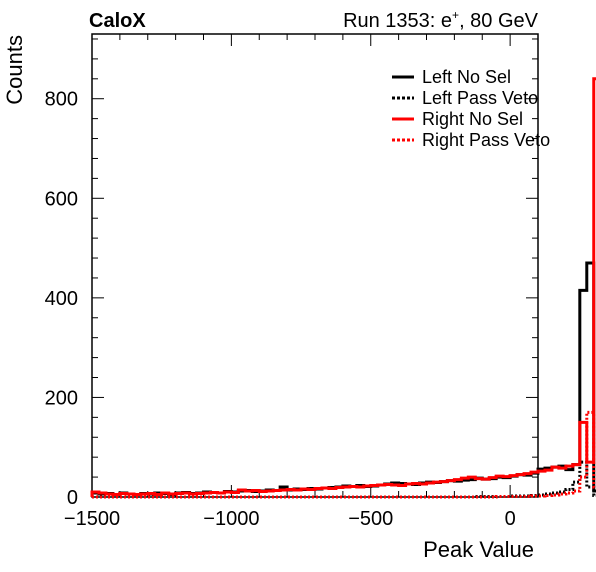 This screenshot has width=596, height=572. What do you see at coordinates (478, 549) in the screenshot?
I see `x-axis-label: Peak Value` at bounding box center [478, 549].